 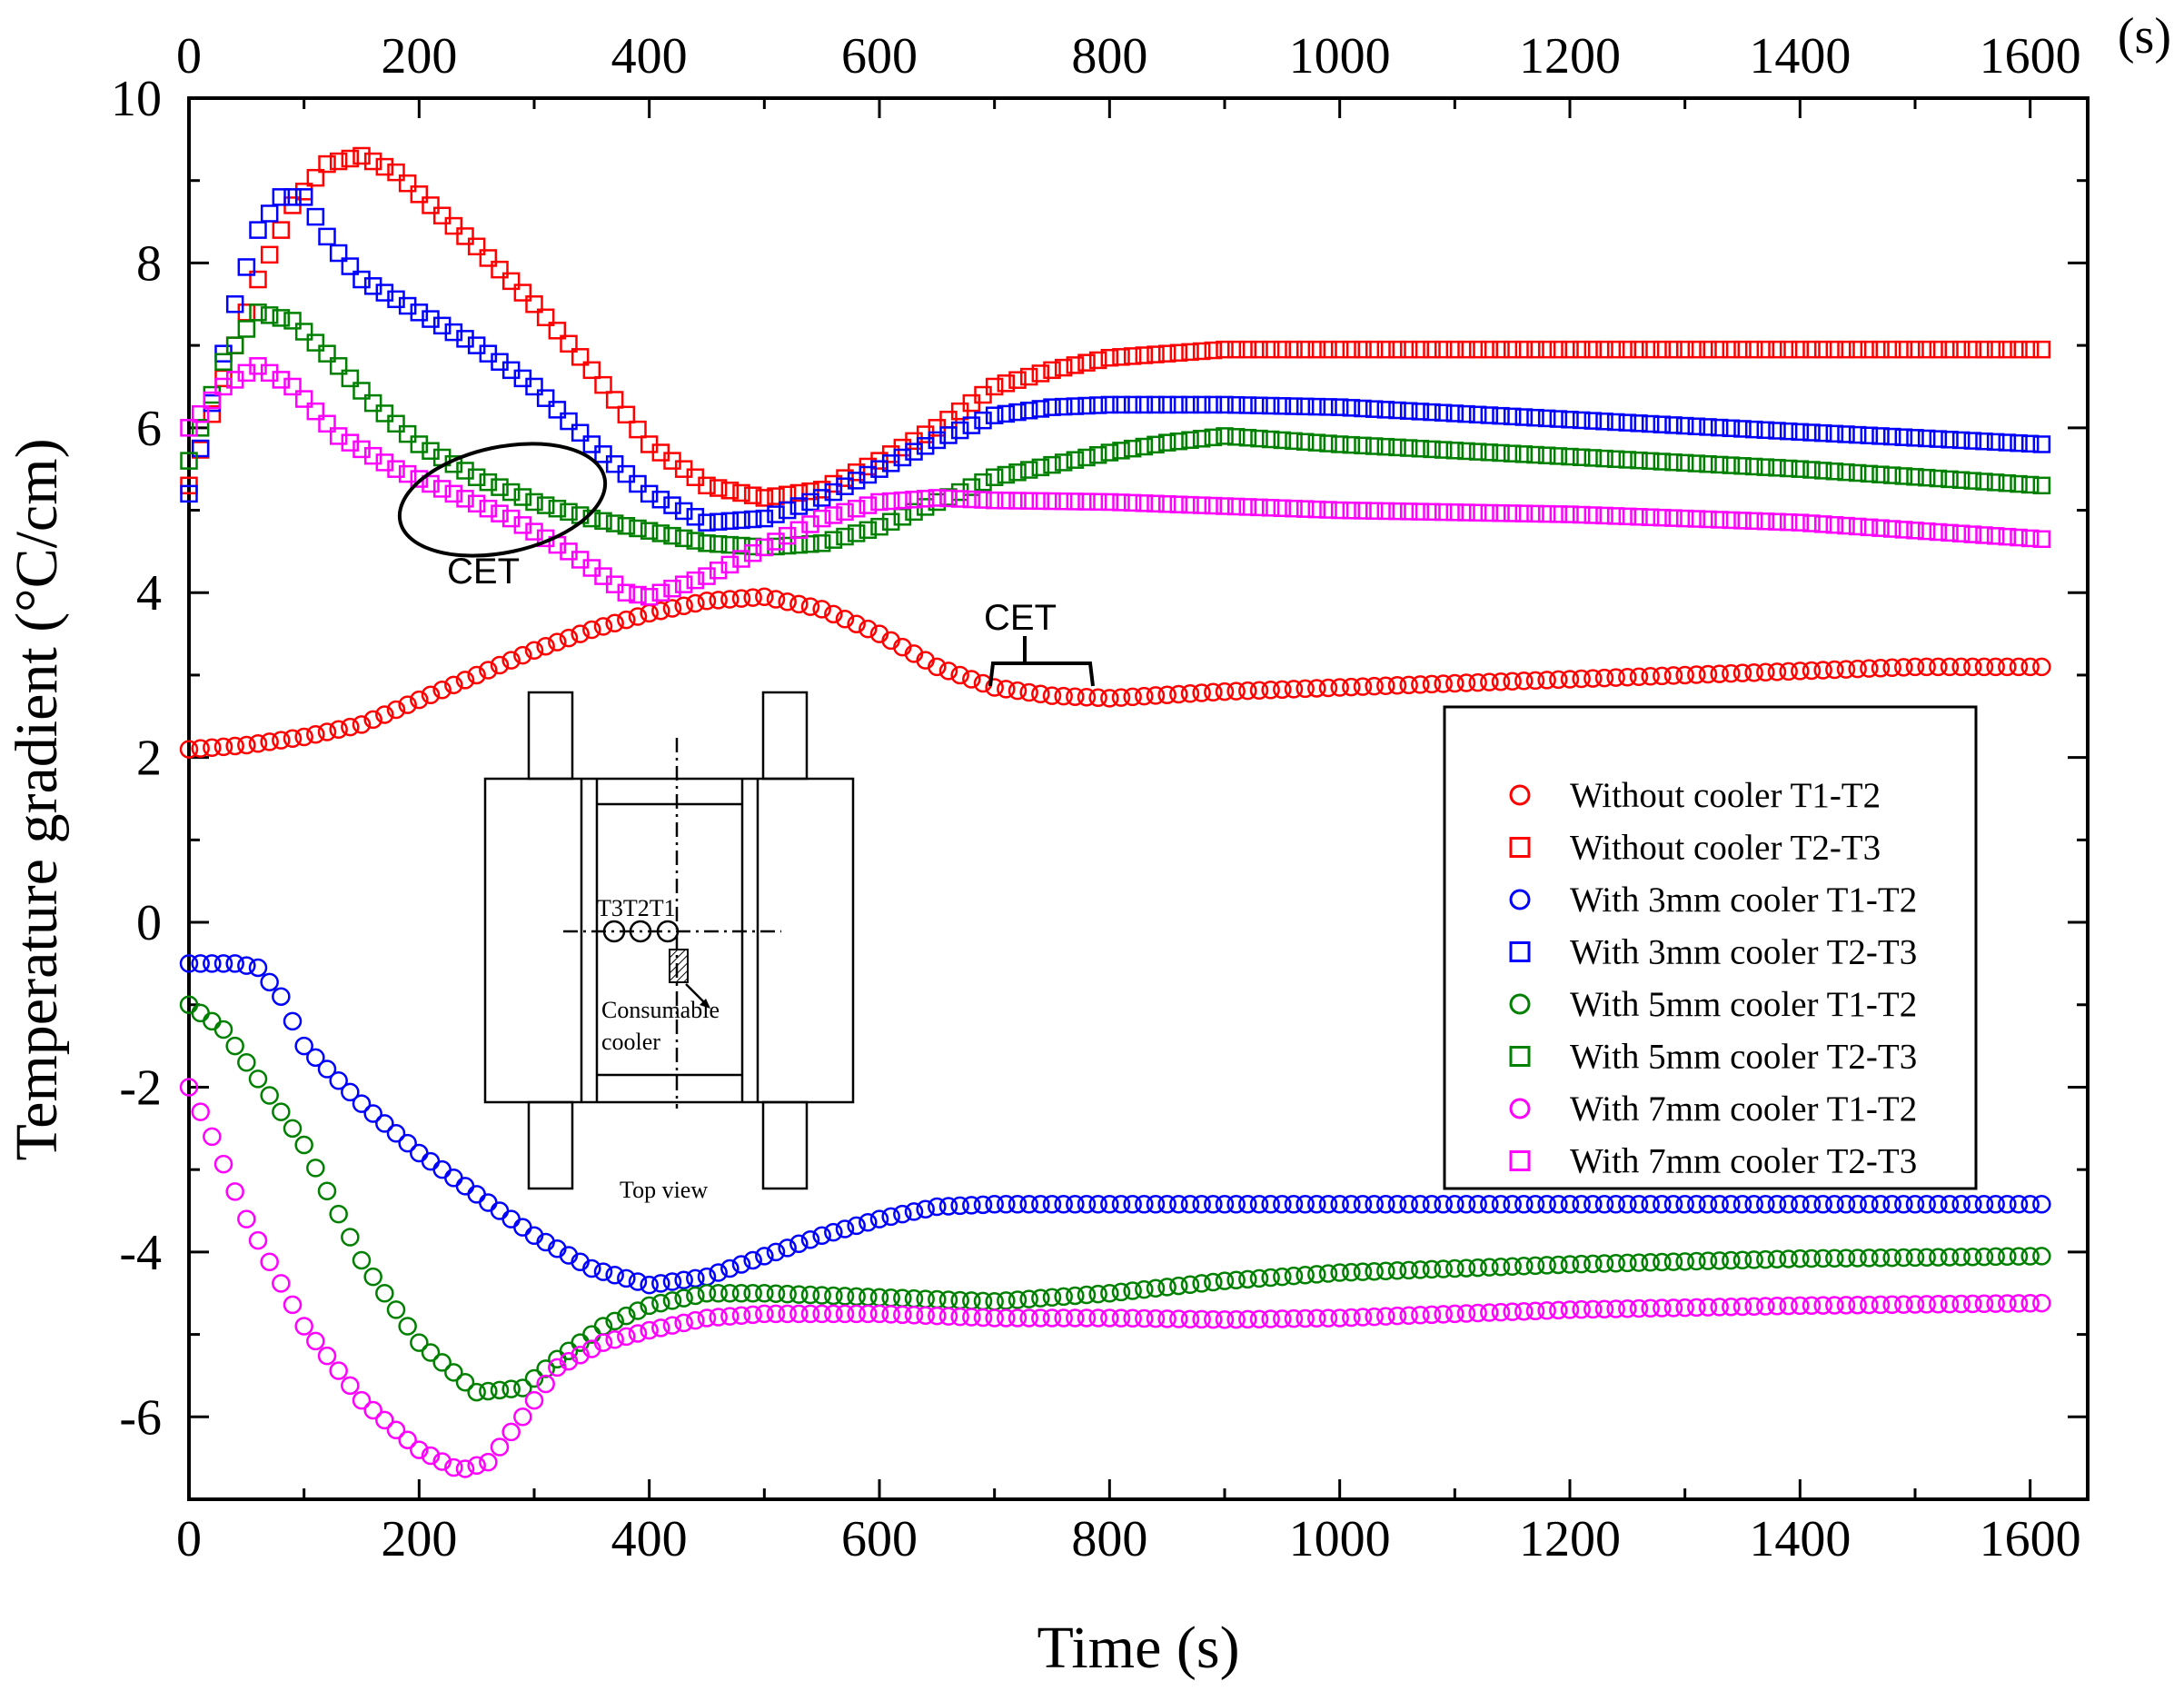 What do you see at coordinates (503, 500) in the screenshot?
I see `cet-ellipse` at bounding box center [503, 500].